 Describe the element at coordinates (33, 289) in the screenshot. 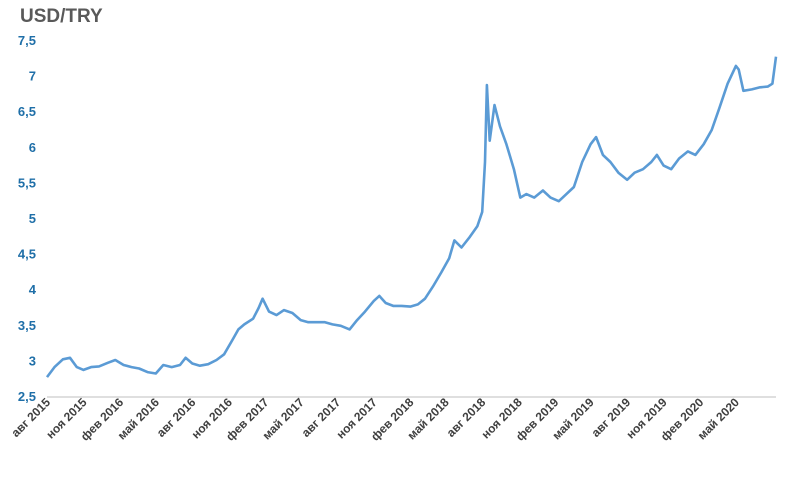

I see `y-tick-label: 4` at that location.